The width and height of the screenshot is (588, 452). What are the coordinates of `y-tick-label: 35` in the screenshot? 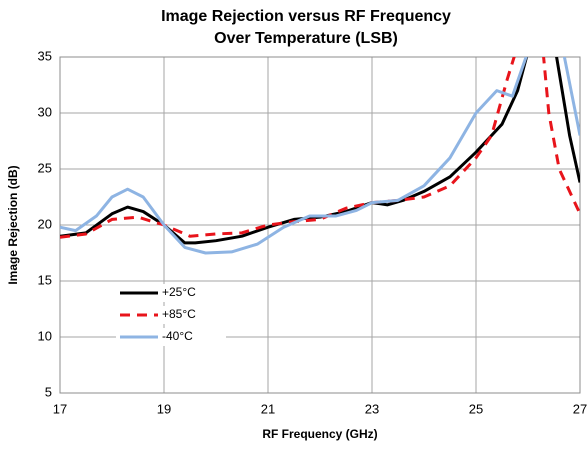 It's located at (45, 55).